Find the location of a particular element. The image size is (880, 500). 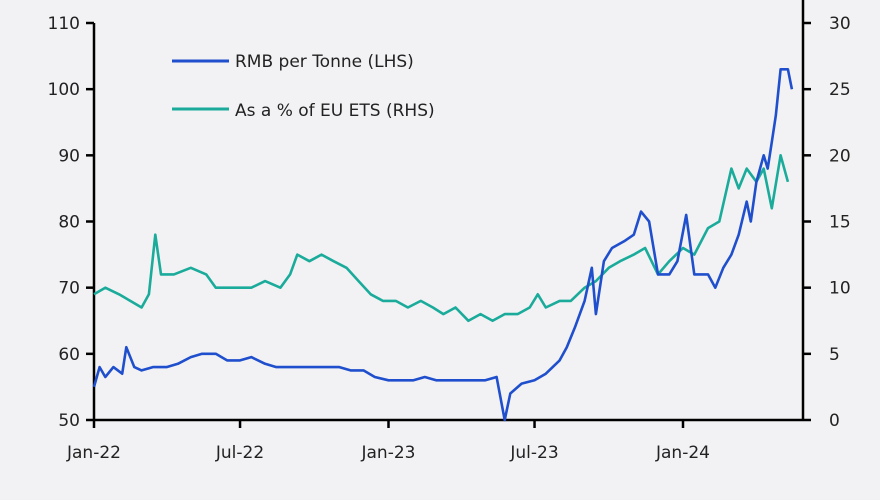

legend-label-rmb: RMB per Tonne (LHS) is located at coordinates (324, 62).